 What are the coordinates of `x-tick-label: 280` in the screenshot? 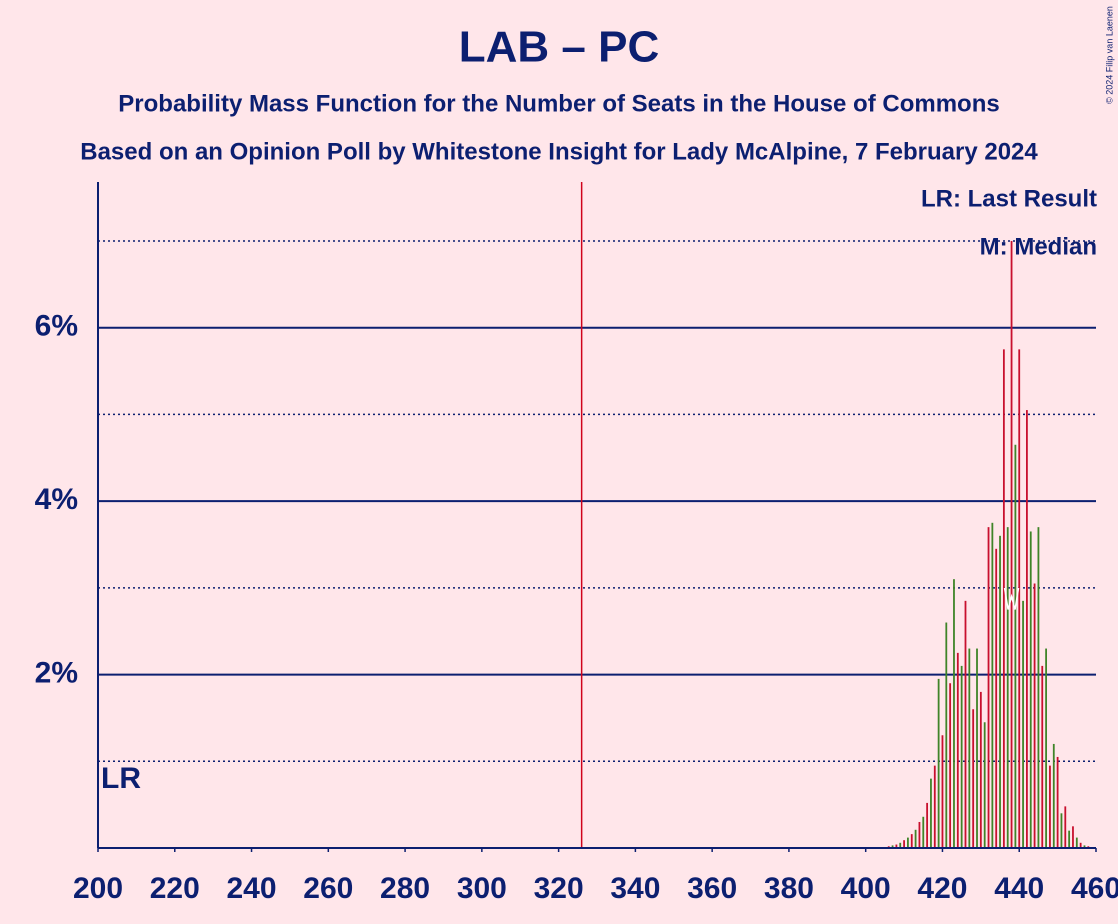 It's located at (405, 888).